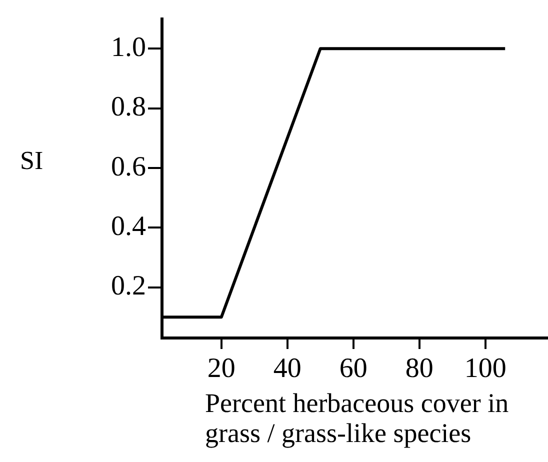 The image size is (548, 462). What do you see at coordinates (221, 368) in the screenshot?
I see `x-tick-label: 20` at bounding box center [221, 368].